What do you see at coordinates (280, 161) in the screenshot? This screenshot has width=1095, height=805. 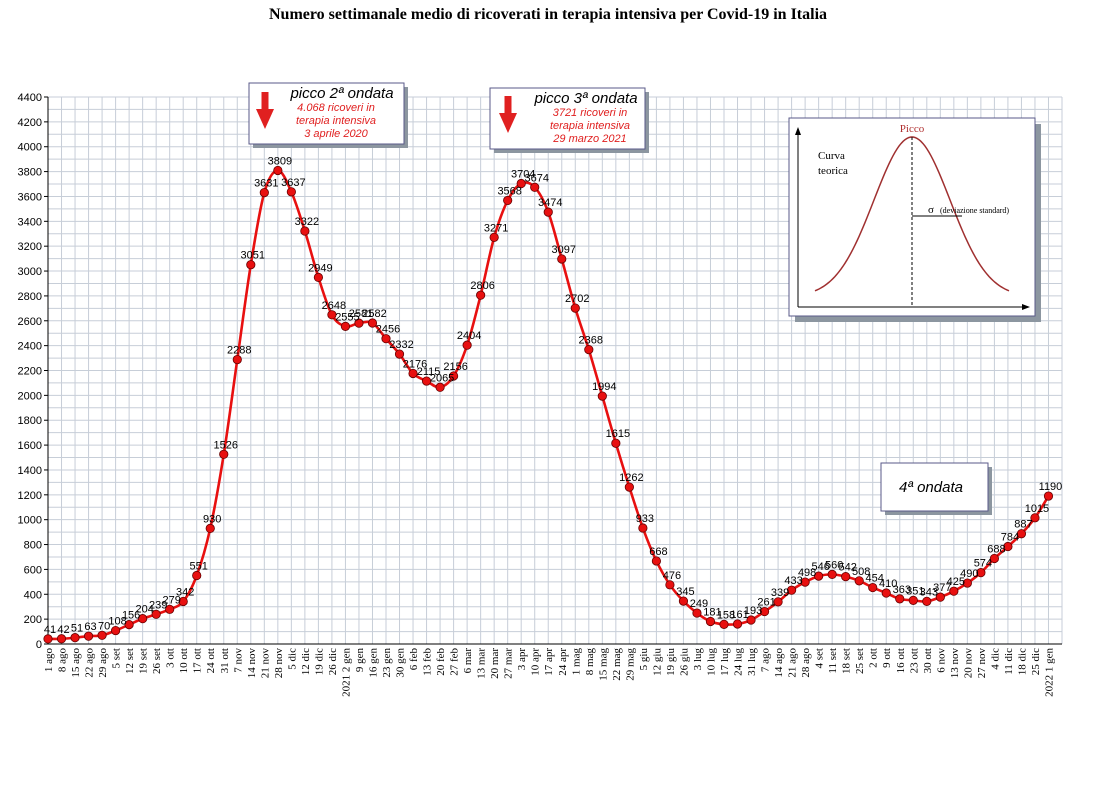 I see `data-label: 3809` at bounding box center [280, 161].